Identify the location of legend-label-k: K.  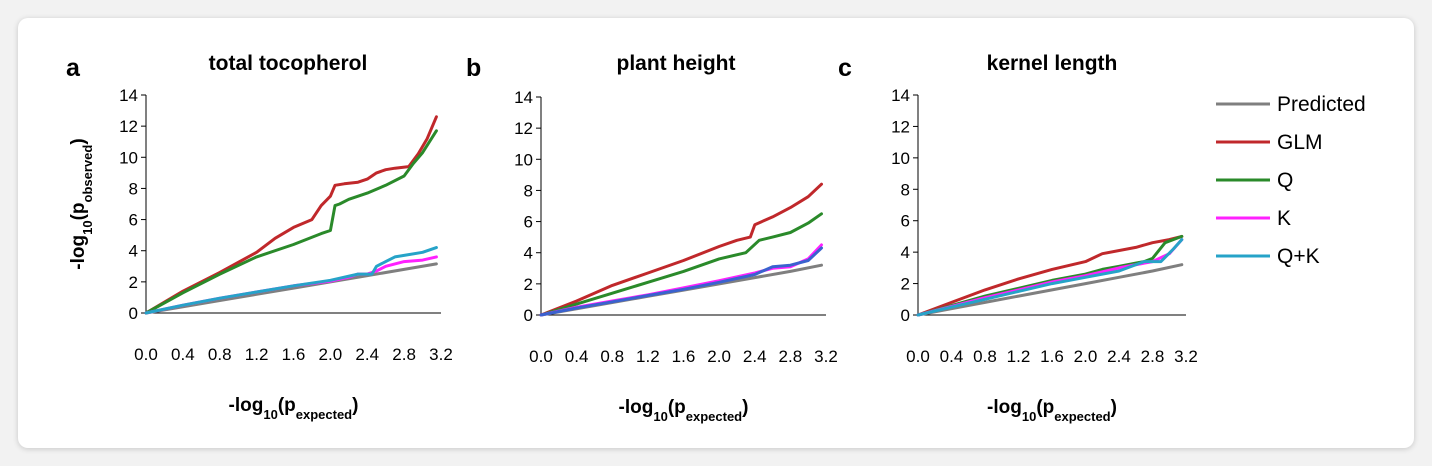
(1284, 218).